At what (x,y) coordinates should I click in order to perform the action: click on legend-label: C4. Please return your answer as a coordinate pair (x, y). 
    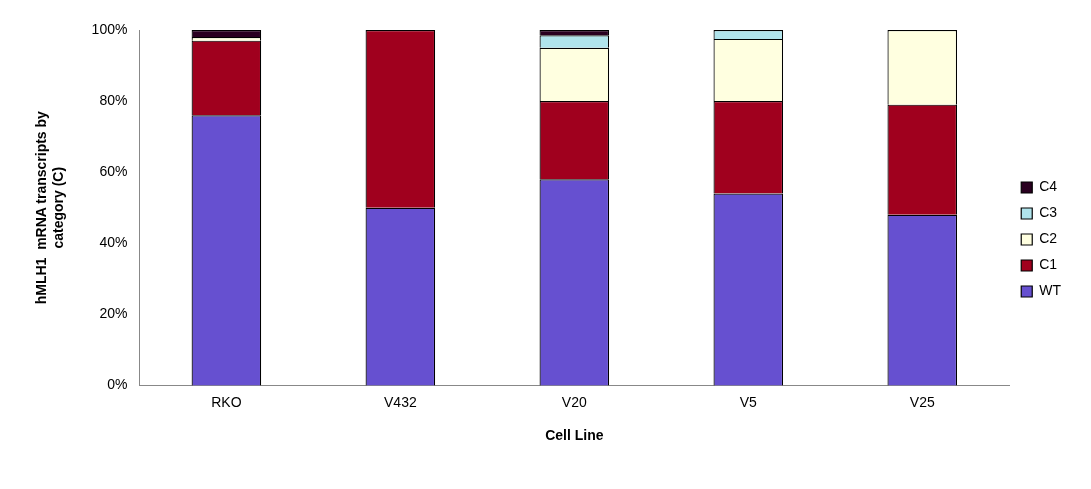
    Looking at the image, I should click on (1048, 186).